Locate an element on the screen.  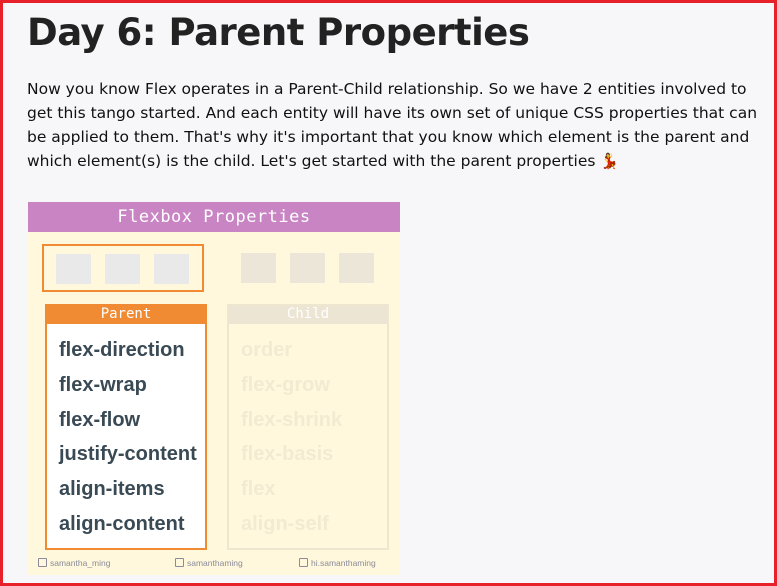
parent-property: justify-content is located at coordinates (128, 454).